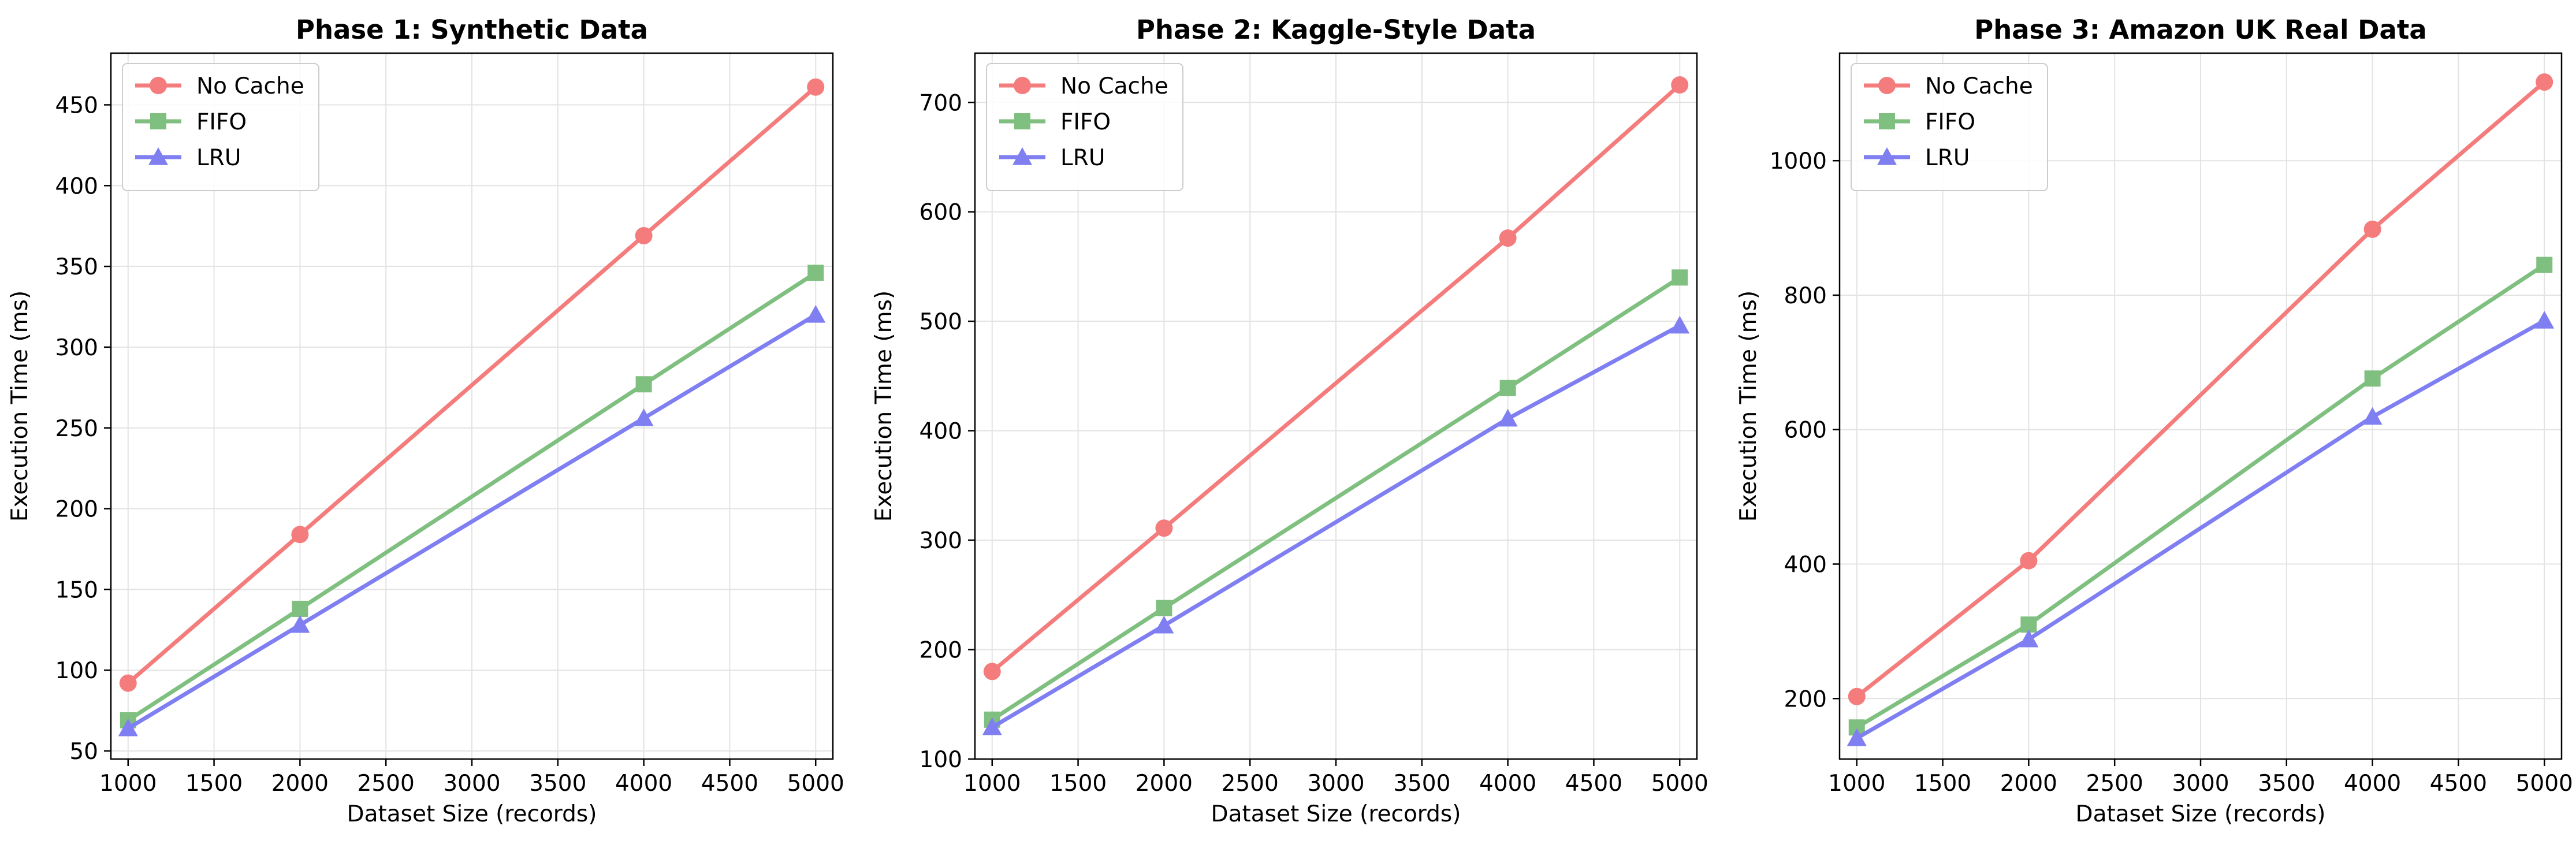 The width and height of the screenshot is (2576, 848). What do you see at coordinates (76, 105) in the screenshot?
I see `y-tick-label: 450` at bounding box center [76, 105].